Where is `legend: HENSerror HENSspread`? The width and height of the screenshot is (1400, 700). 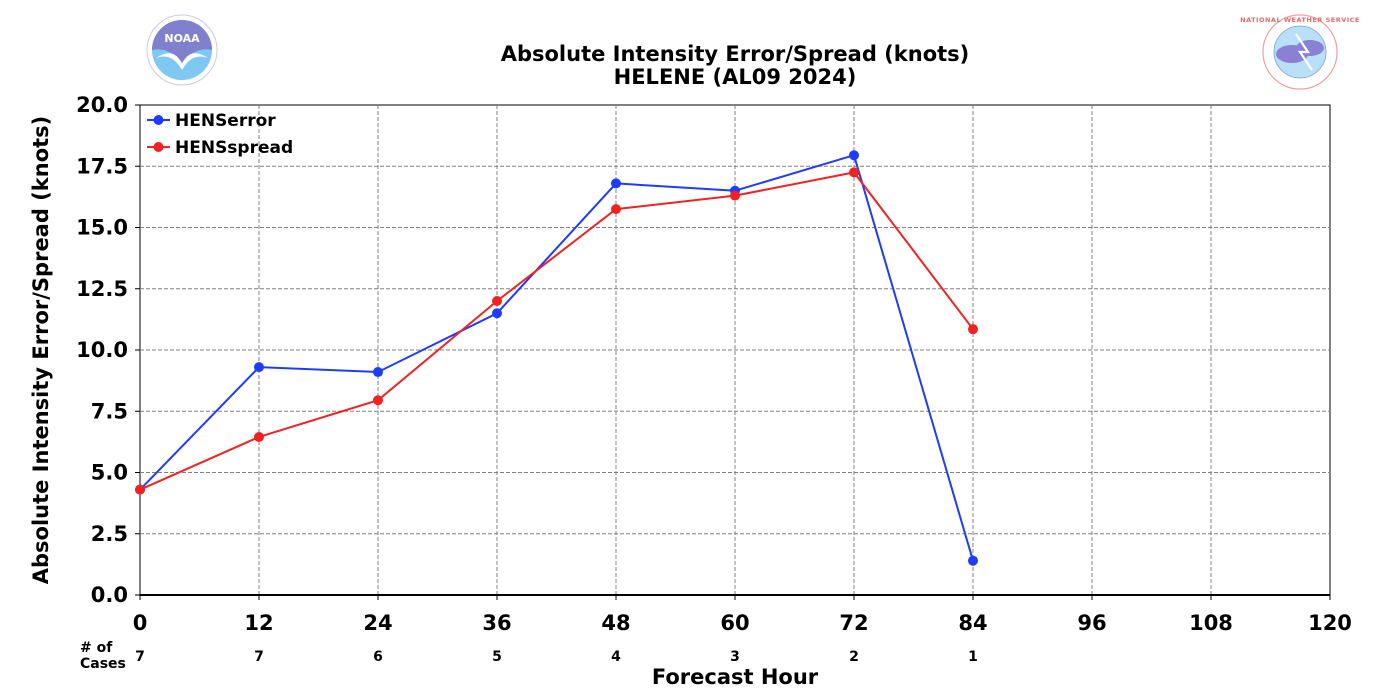
legend: HENSerror HENSspread is located at coordinates (220, 134).